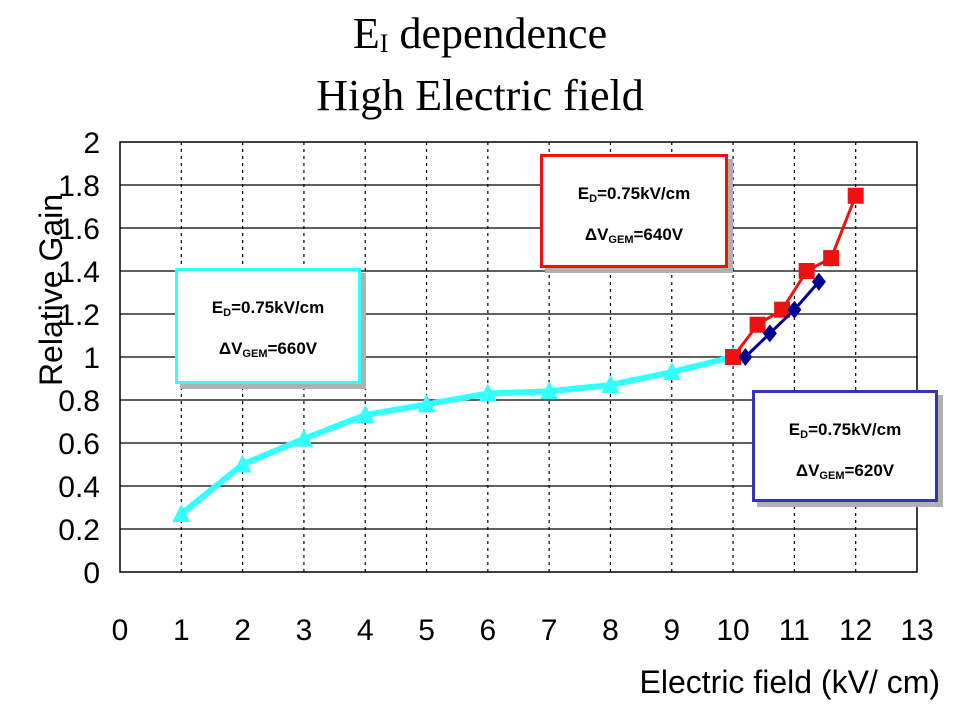  Describe the element at coordinates (671, 630) in the screenshot. I see `x-tick-label: 9` at that location.